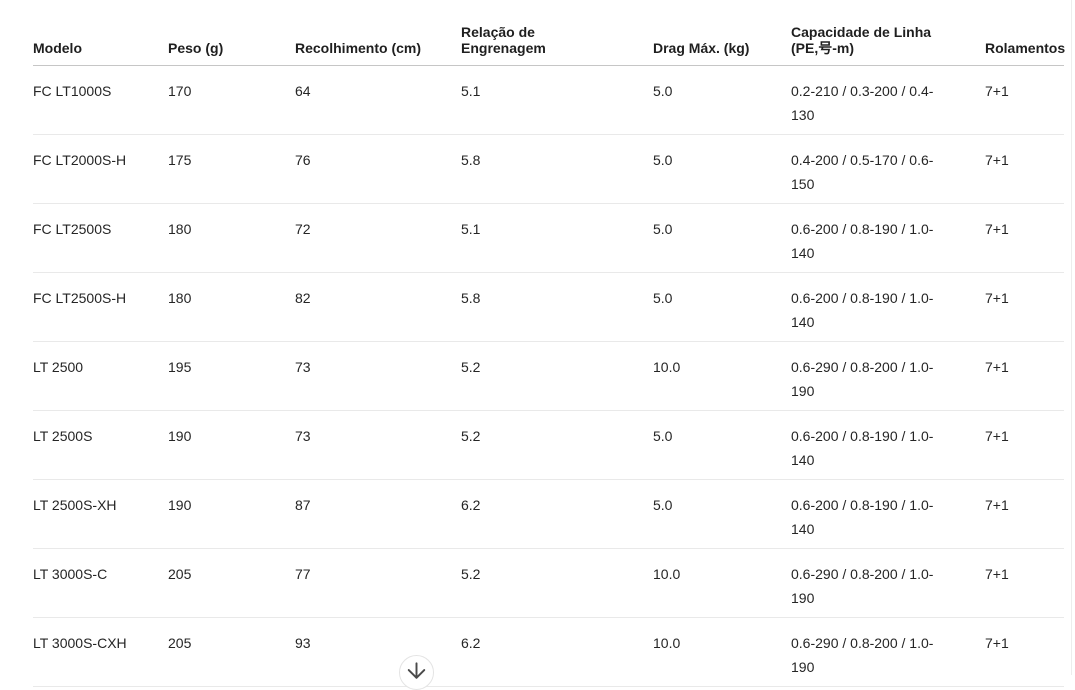 This screenshot has height=690, width=1075. I want to click on column-header-modelo: Modelo, so click(100, 33).